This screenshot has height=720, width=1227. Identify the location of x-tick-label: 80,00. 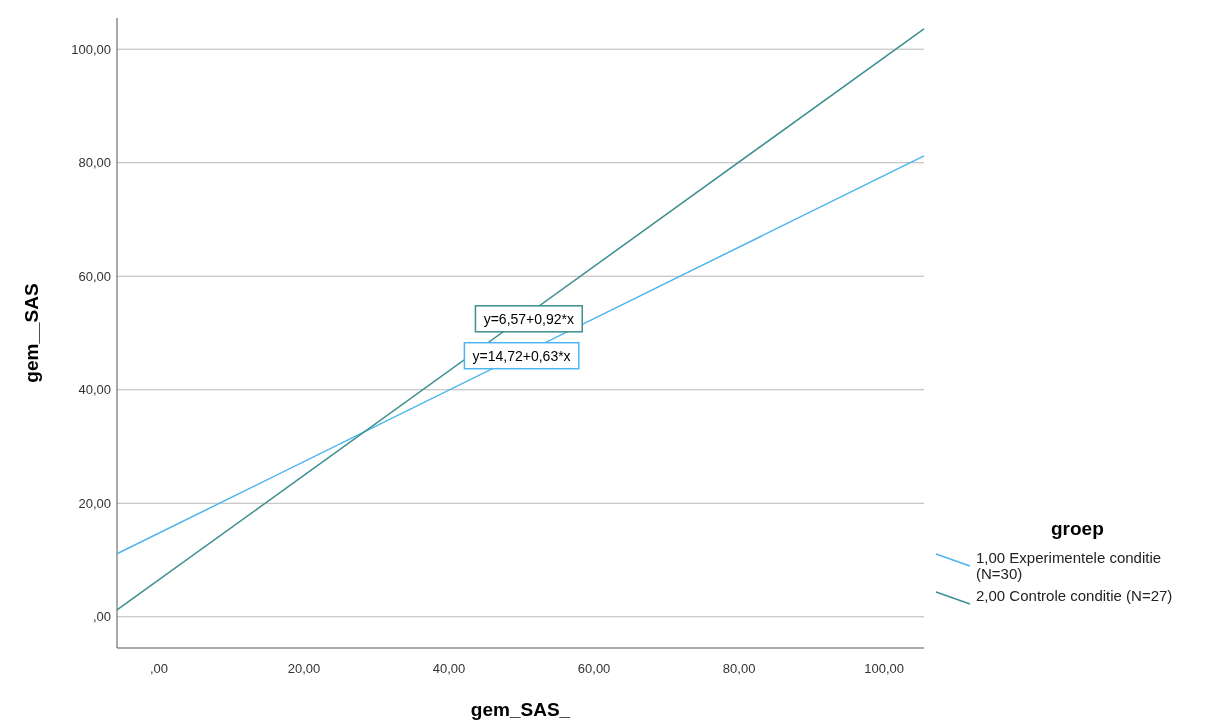
(739, 668).